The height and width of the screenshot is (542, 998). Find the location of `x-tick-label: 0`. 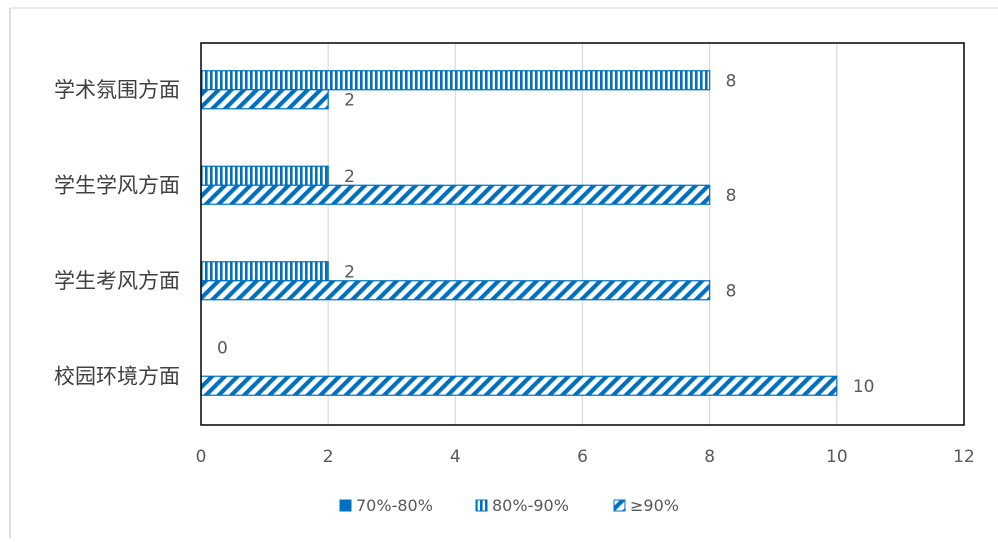

x-tick-label: 0 is located at coordinates (201, 457).